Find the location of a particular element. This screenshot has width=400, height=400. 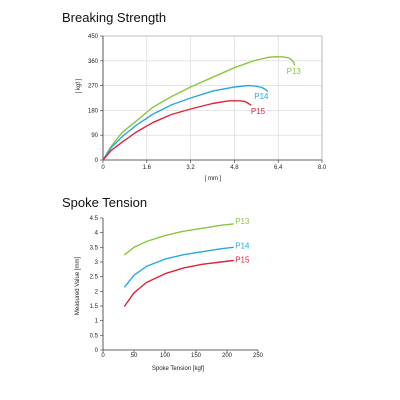

chart1-series-line-p15 is located at coordinates (177, 130).